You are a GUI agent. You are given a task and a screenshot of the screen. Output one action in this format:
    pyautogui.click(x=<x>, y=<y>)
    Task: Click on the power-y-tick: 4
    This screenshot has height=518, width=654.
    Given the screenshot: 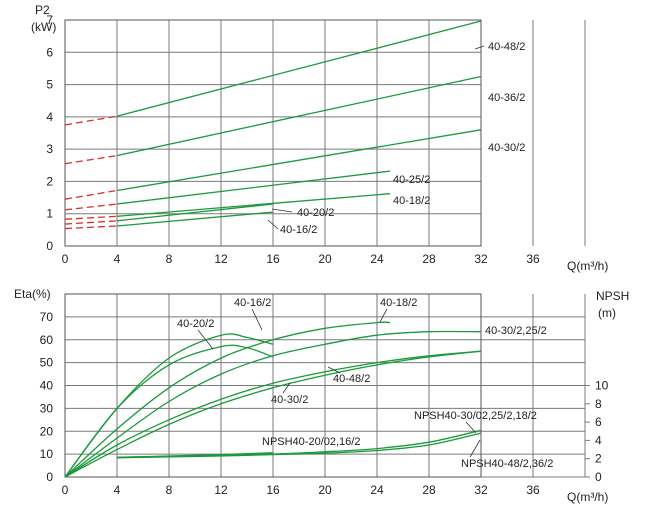 What is the action you would take?
    pyautogui.click(x=49, y=117)
    